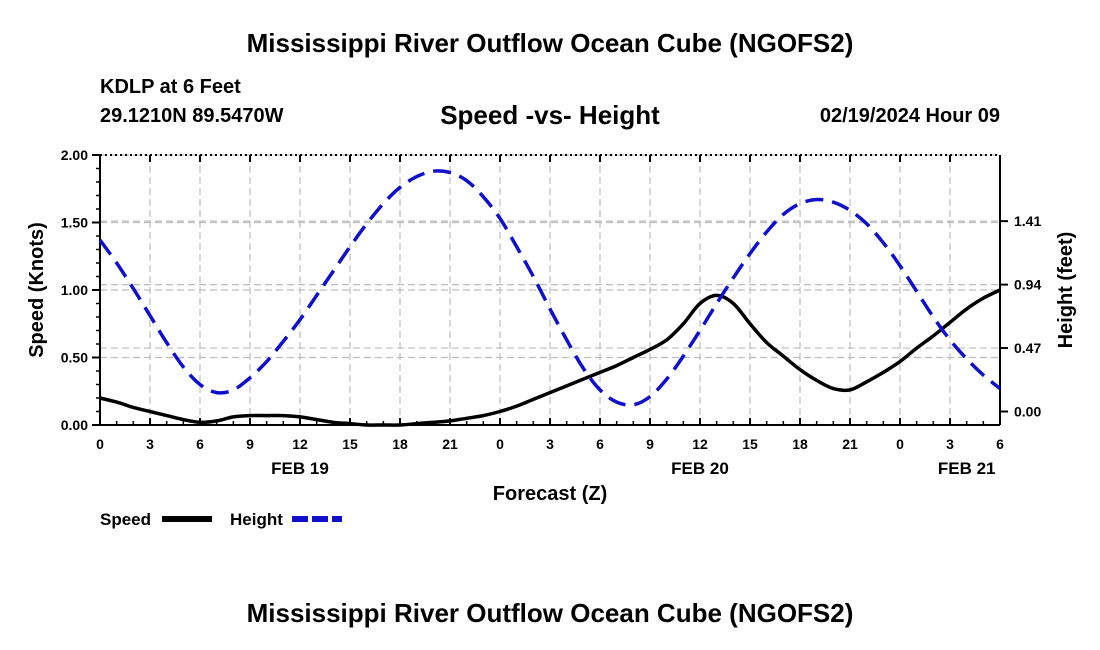 The height and width of the screenshot is (650, 1100). Describe the element at coordinates (1027, 348) in the screenshot. I see `y-right-tick-label: 0.47` at that location.